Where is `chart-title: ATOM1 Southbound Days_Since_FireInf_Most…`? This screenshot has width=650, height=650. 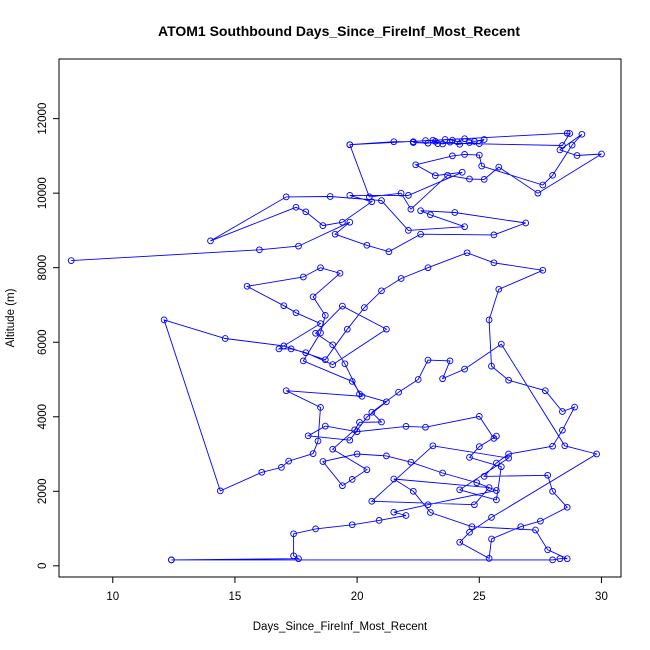 chart-title: ATOM1 Southbound Days_Since_FireInf_Most… is located at coordinates (339, 31).